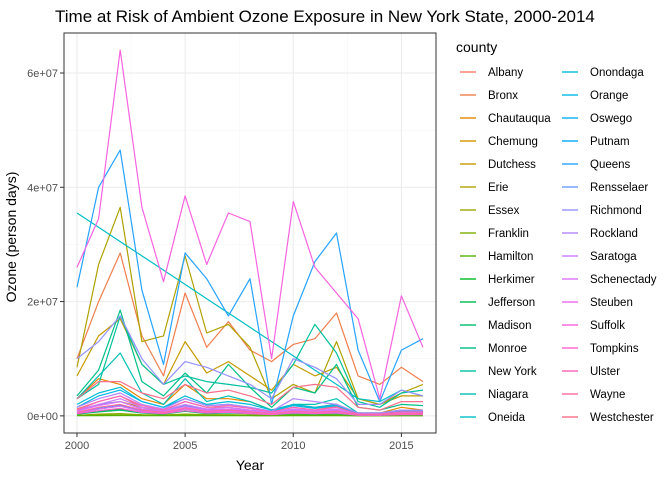 This screenshot has width=672, height=480. What do you see at coordinates (611, 303) in the screenshot?
I see `legend-label: Steuben` at bounding box center [611, 303].